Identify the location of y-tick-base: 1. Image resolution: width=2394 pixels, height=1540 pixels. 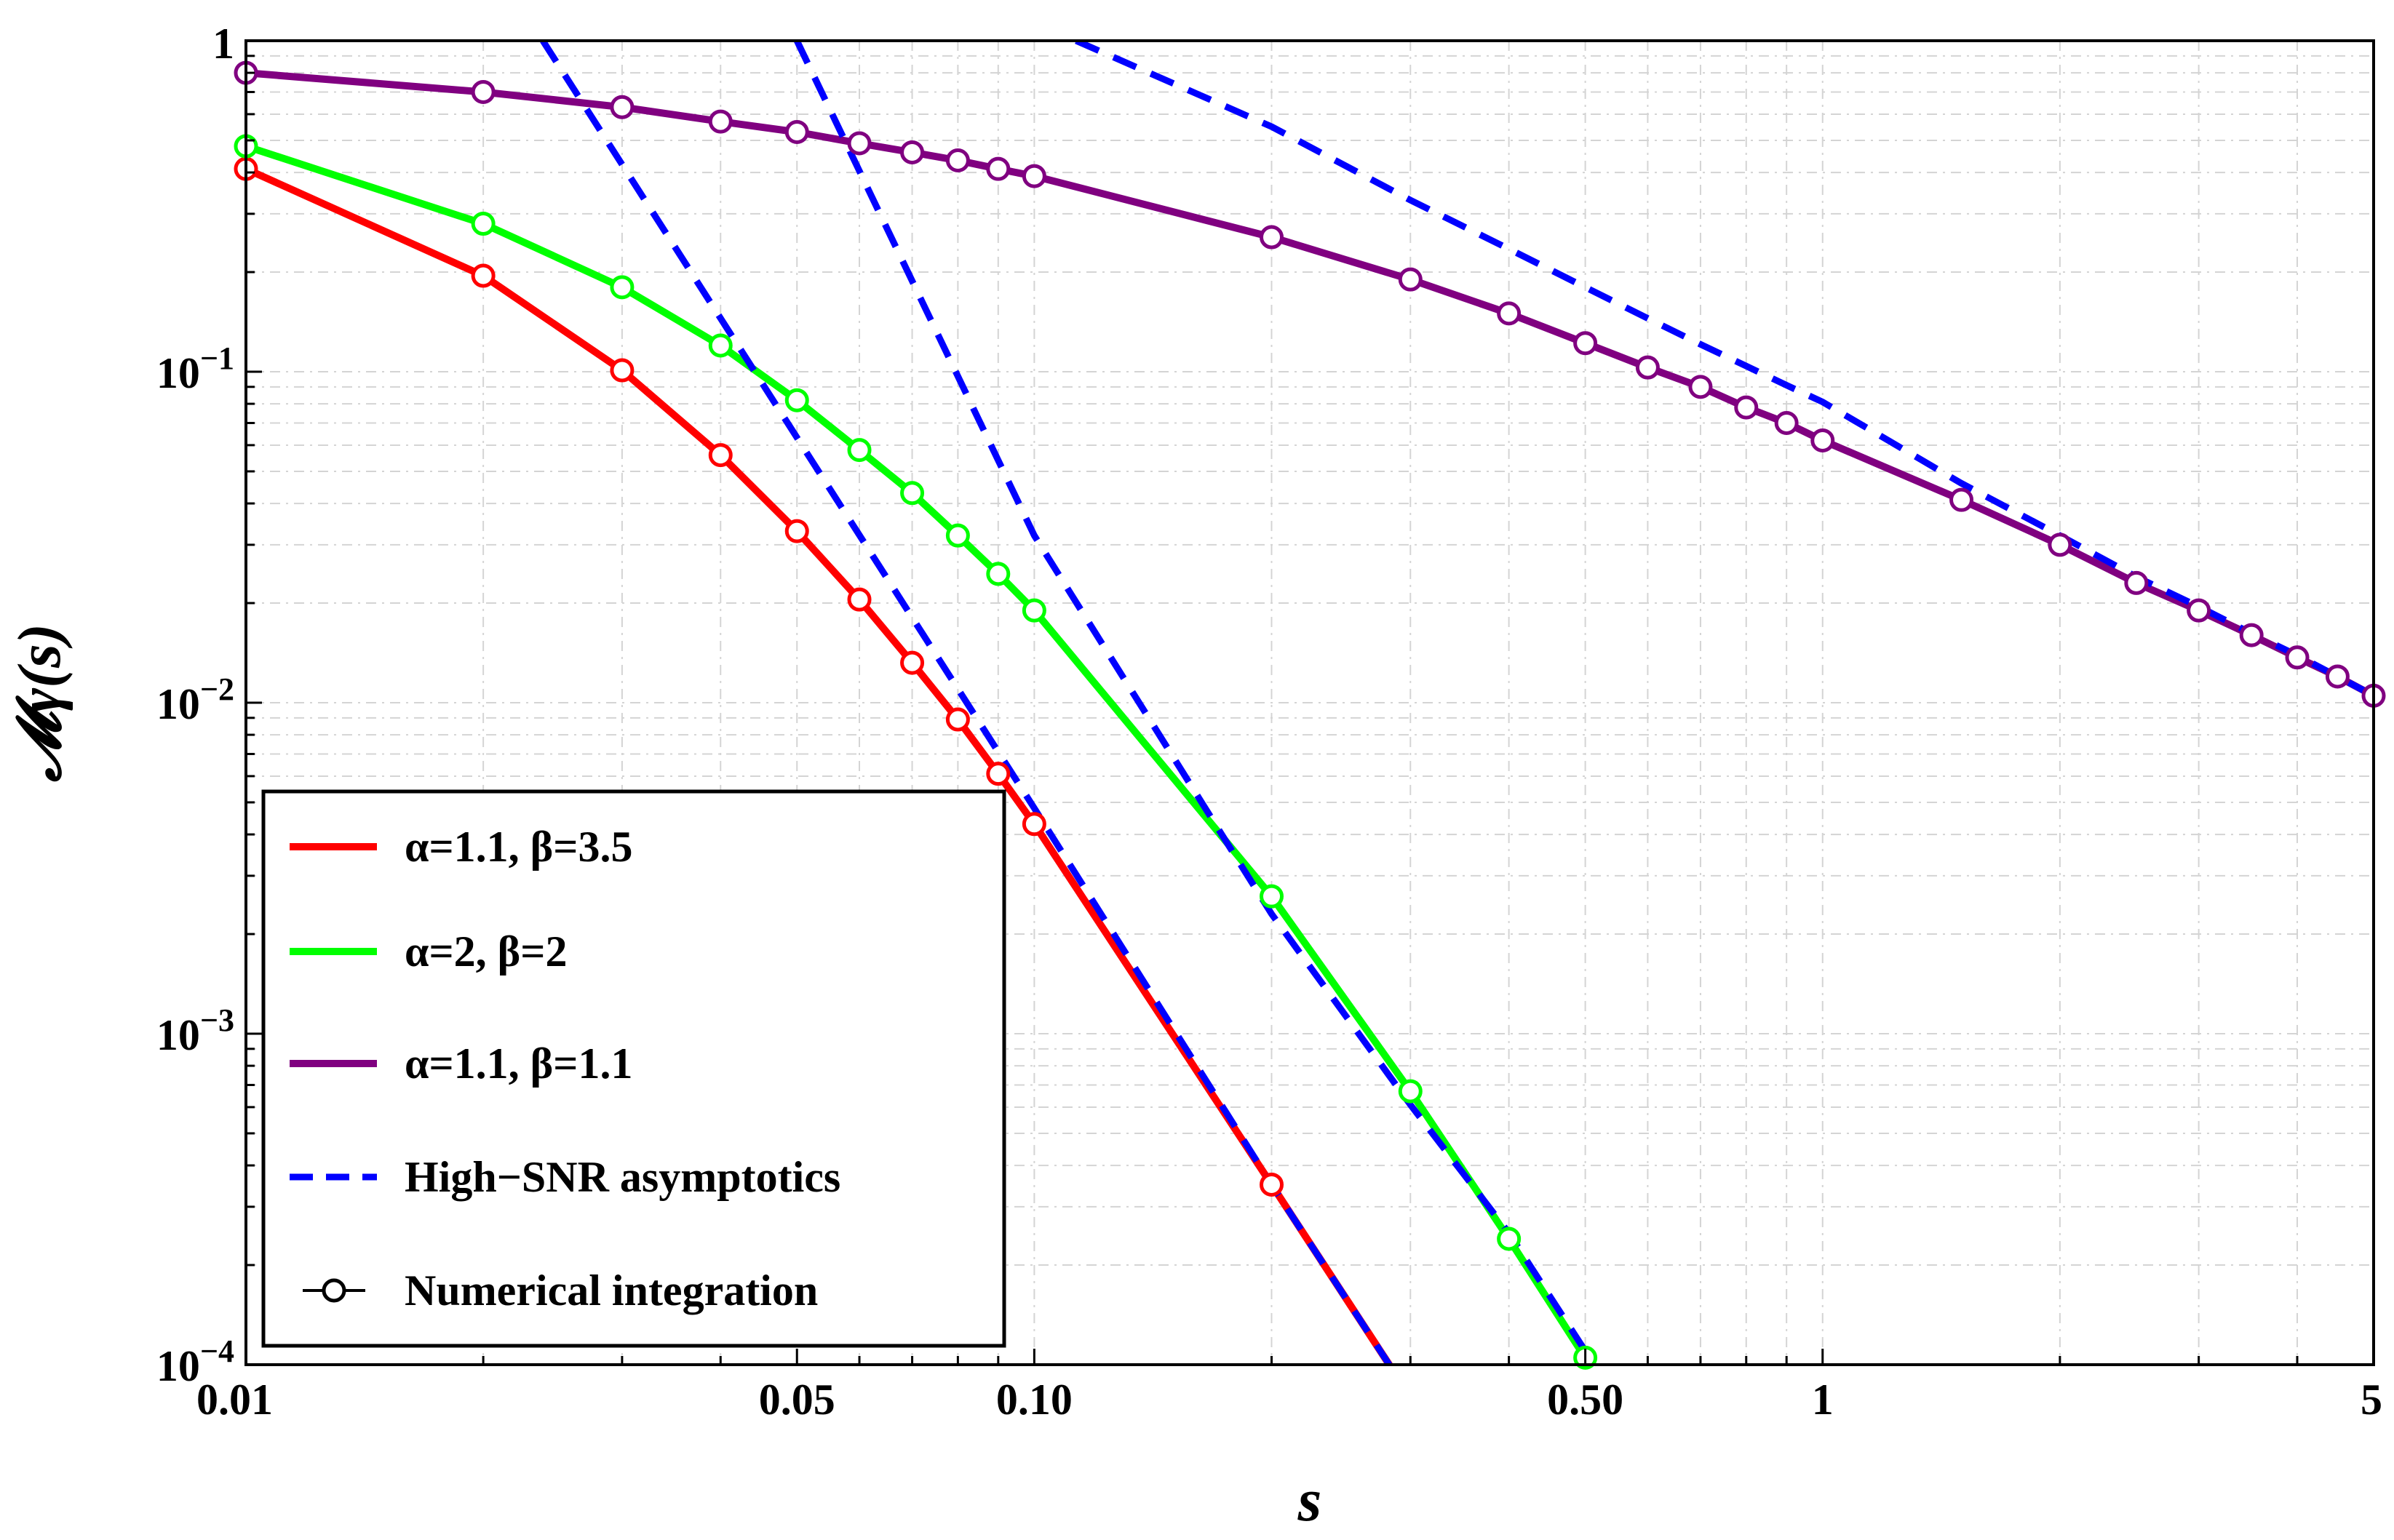
(223, 44).